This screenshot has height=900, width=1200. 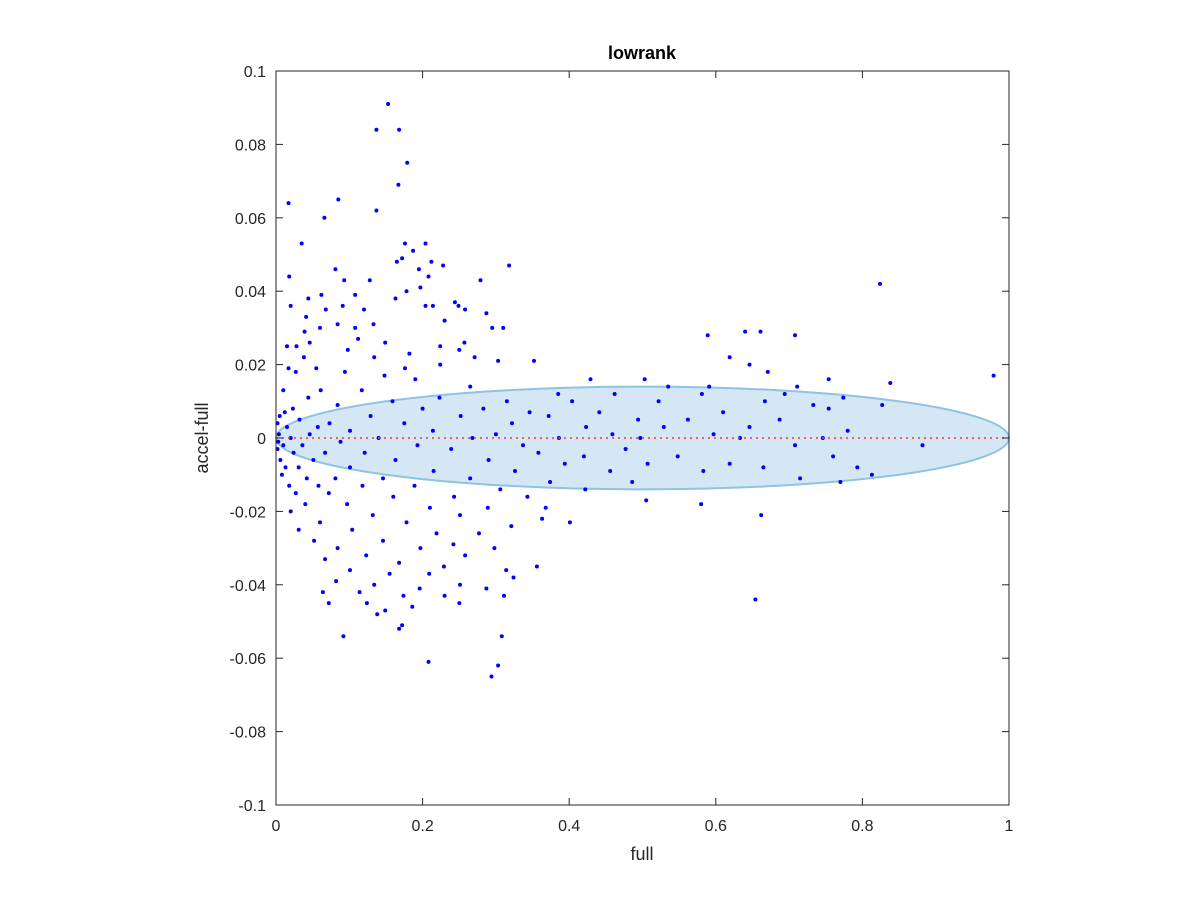 What do you see at coordinates (641, 854) in the screenshot?
I see `x-axis-label: full` at bounding box center [641, 854].